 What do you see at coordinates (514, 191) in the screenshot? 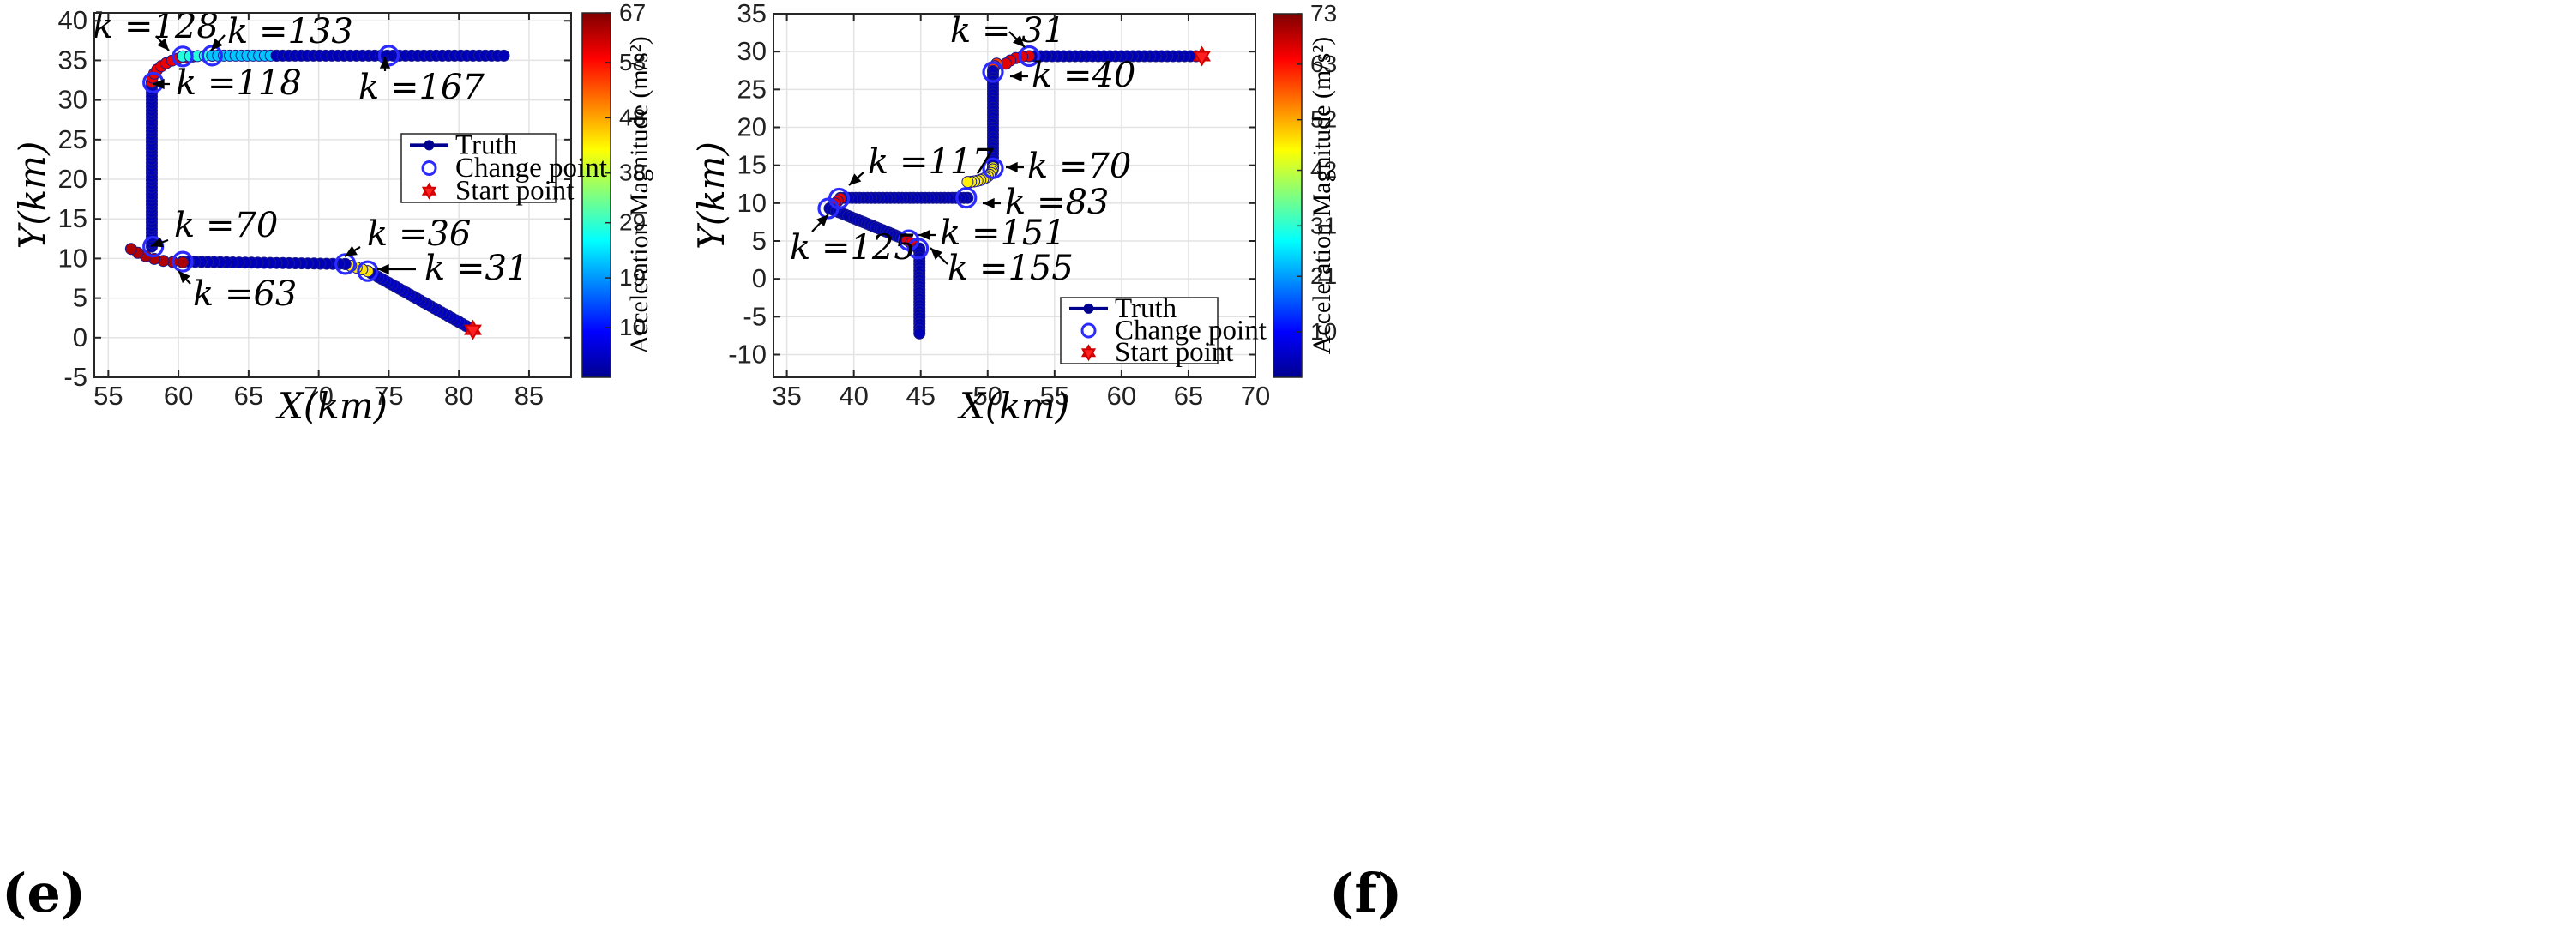
I see `legend-label: Start point` at bounding box center [514, 191].